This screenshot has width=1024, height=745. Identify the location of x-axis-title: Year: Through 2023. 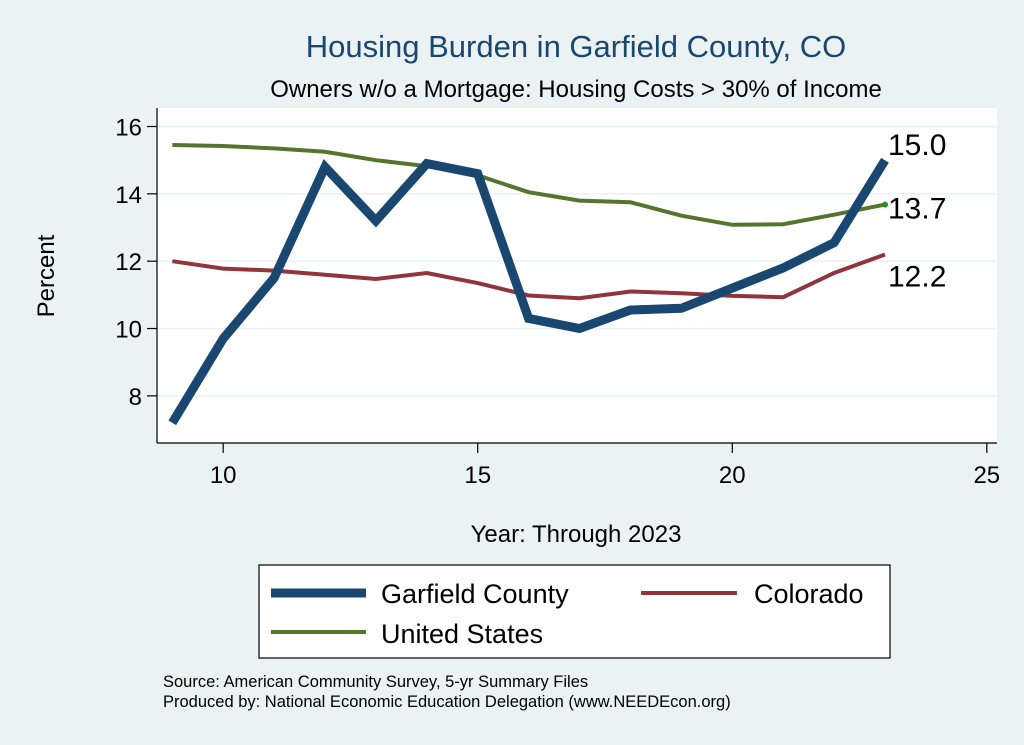
(576, 534).